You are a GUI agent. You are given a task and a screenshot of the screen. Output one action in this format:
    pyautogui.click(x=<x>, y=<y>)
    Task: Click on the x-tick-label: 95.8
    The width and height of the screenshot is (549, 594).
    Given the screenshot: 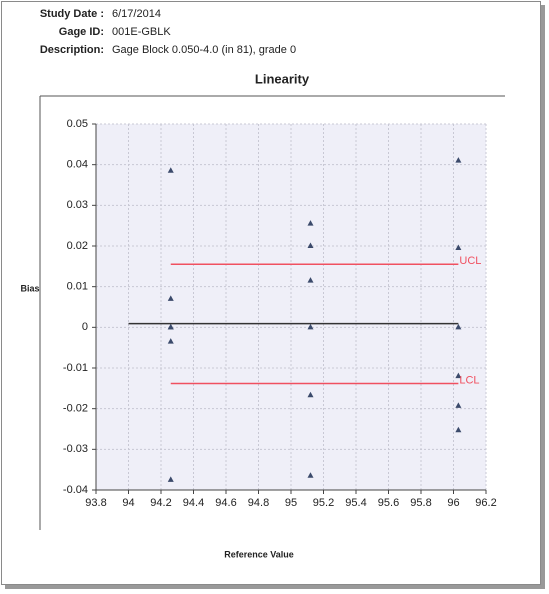 What is the action you would take?
    pyautogui.click(x=420, y=503)
    